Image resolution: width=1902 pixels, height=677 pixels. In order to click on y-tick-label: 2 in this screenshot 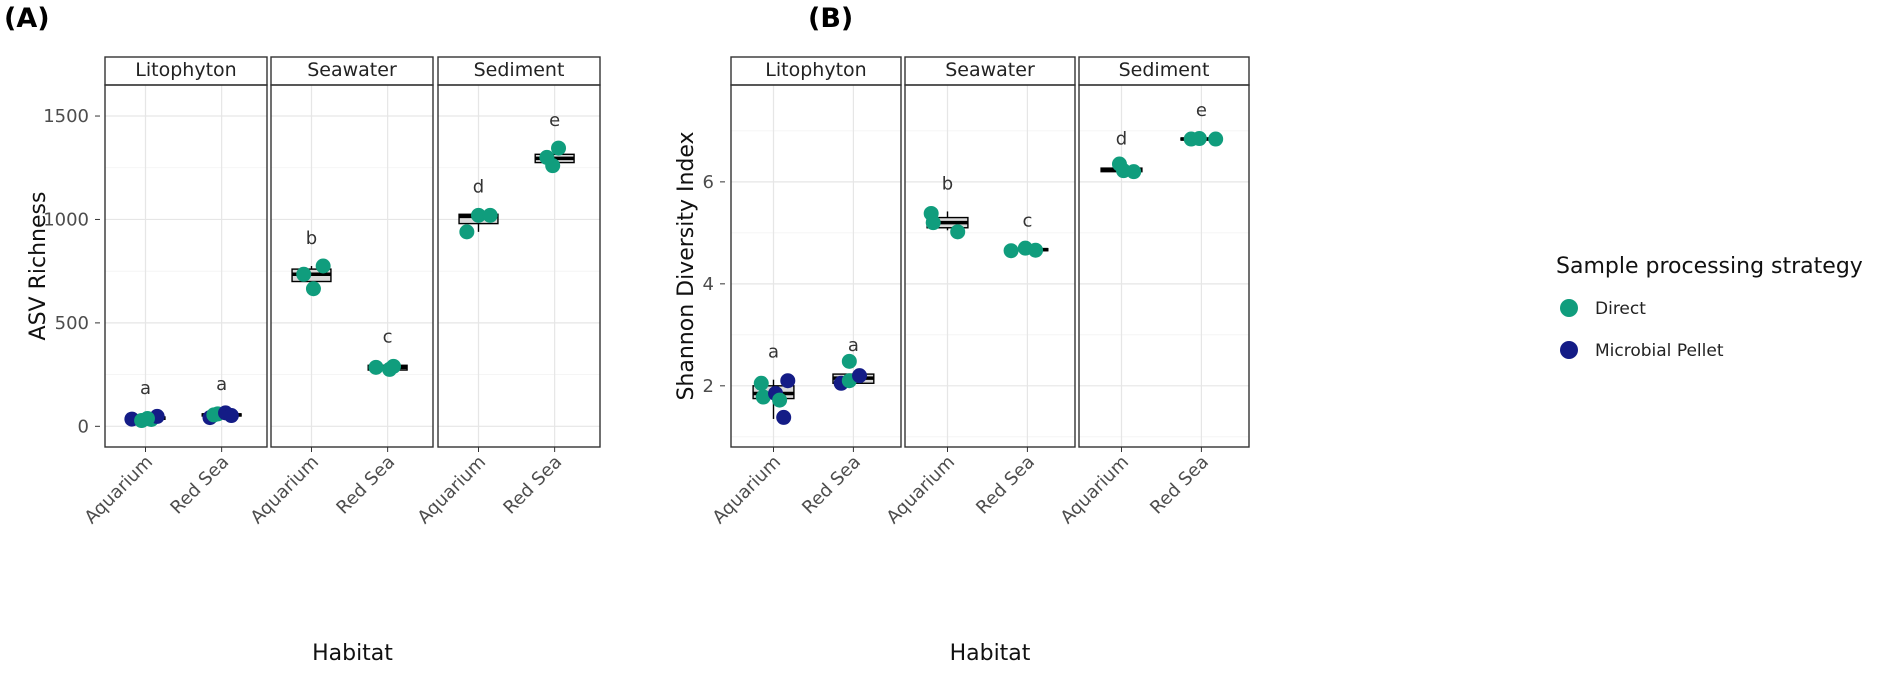, I will do `click(708, 386)`.